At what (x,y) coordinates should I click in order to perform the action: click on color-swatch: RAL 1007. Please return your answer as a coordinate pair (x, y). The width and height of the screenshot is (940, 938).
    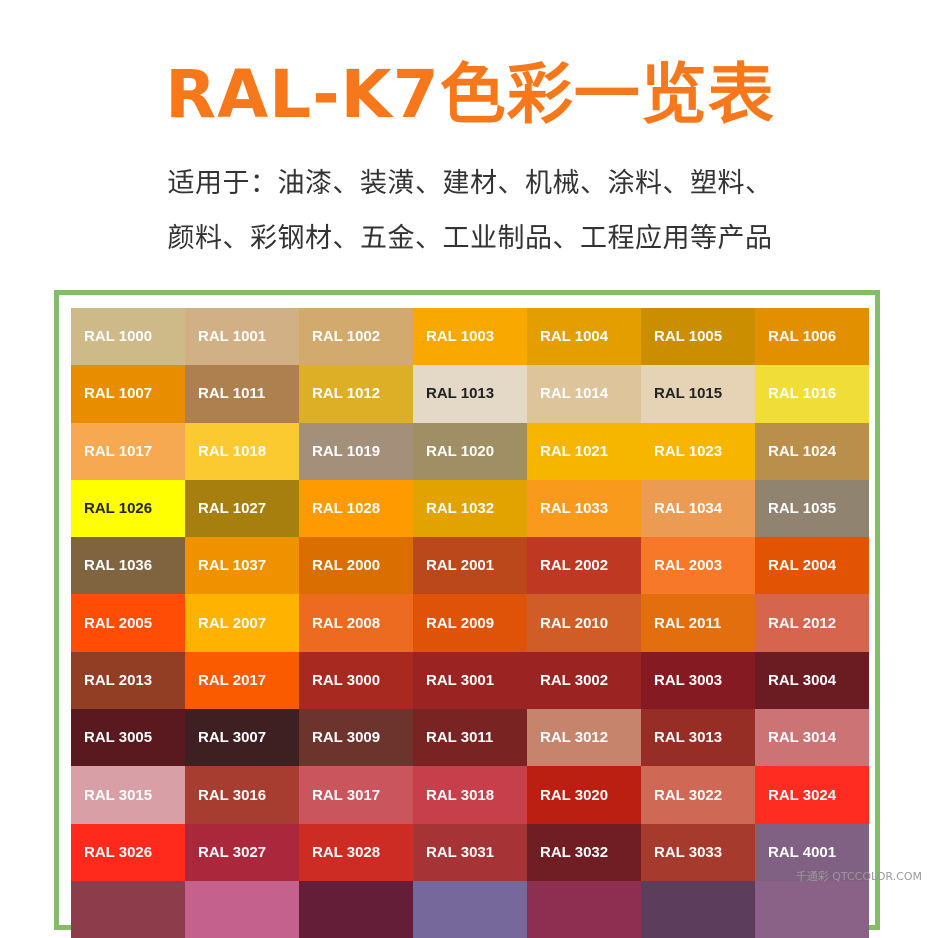
    Looking at the image, I should click on (128, 394).